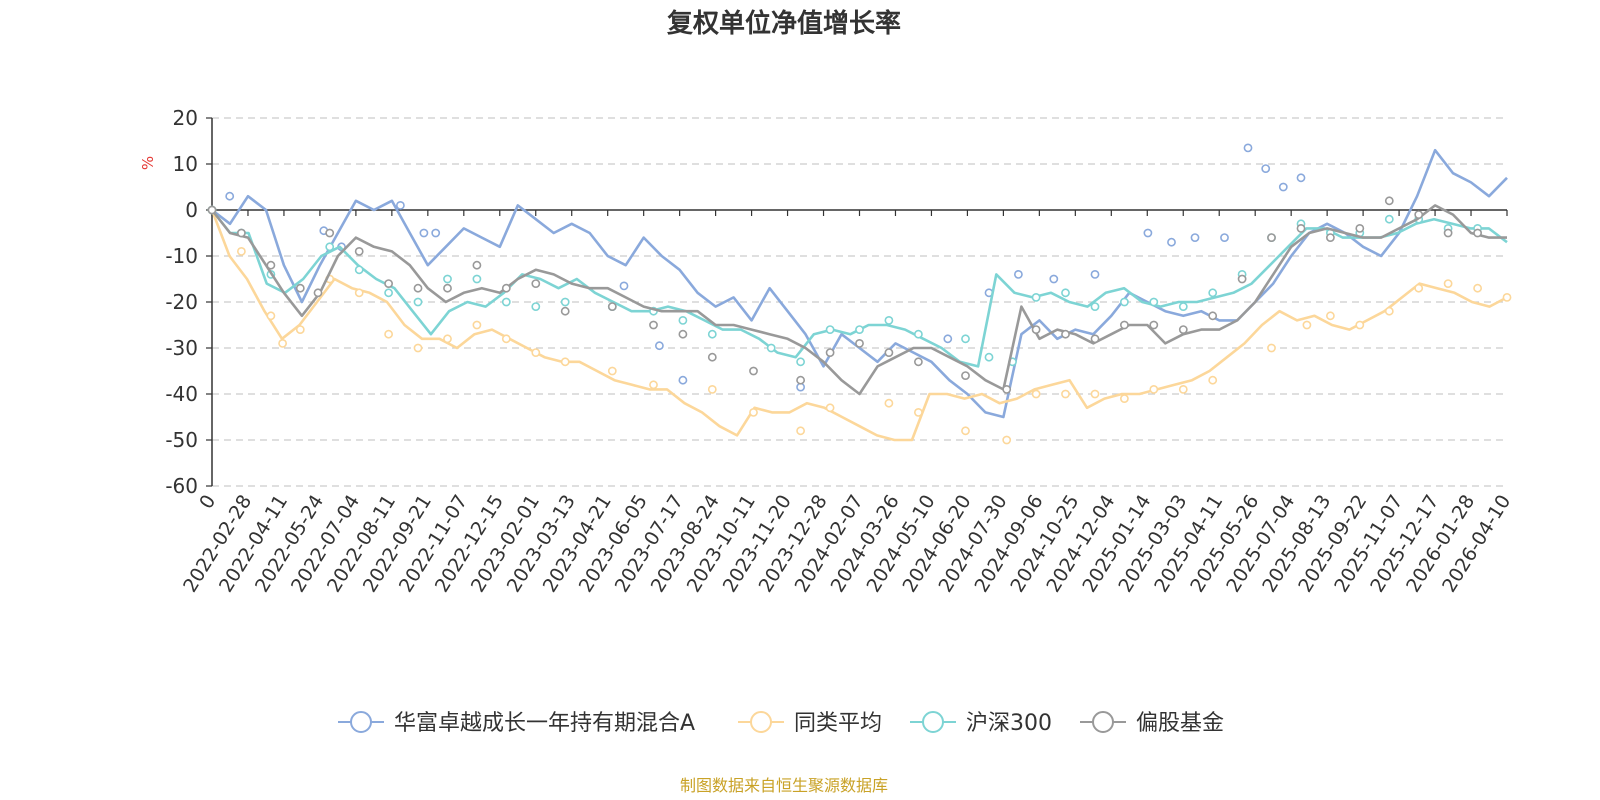 This screenshot has height=800, width=1600. What do you see at coordinates (1152, 723) in the screenshot?
I see `legend-item-3: 偏股基金` at bounding box center [1152, 723].